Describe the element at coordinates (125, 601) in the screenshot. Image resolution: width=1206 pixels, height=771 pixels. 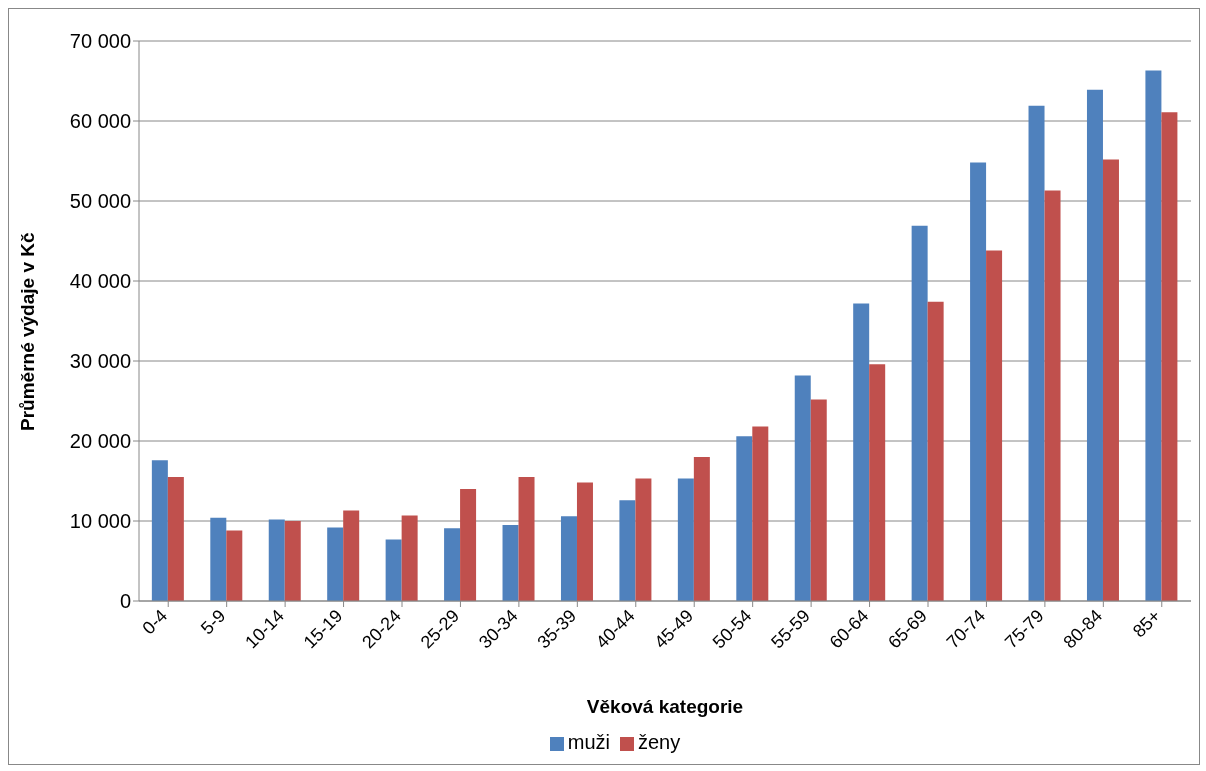
I see `y-tick-label: 0` at that location.